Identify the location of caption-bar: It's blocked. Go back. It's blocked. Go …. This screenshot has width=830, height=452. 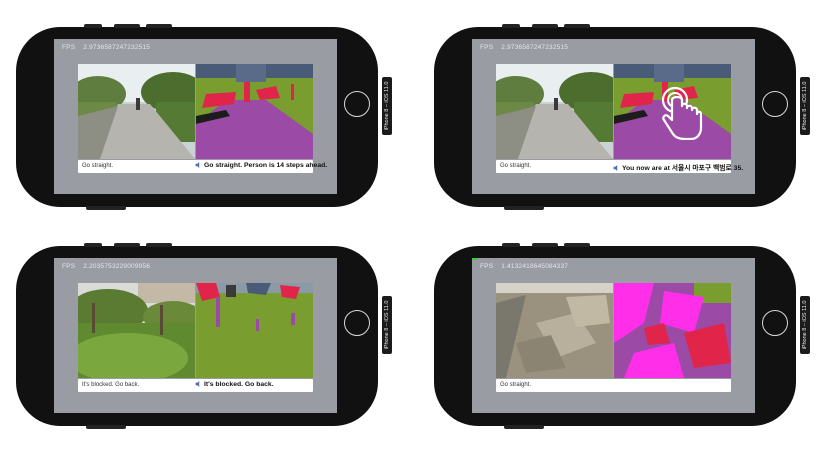
(195, 385).